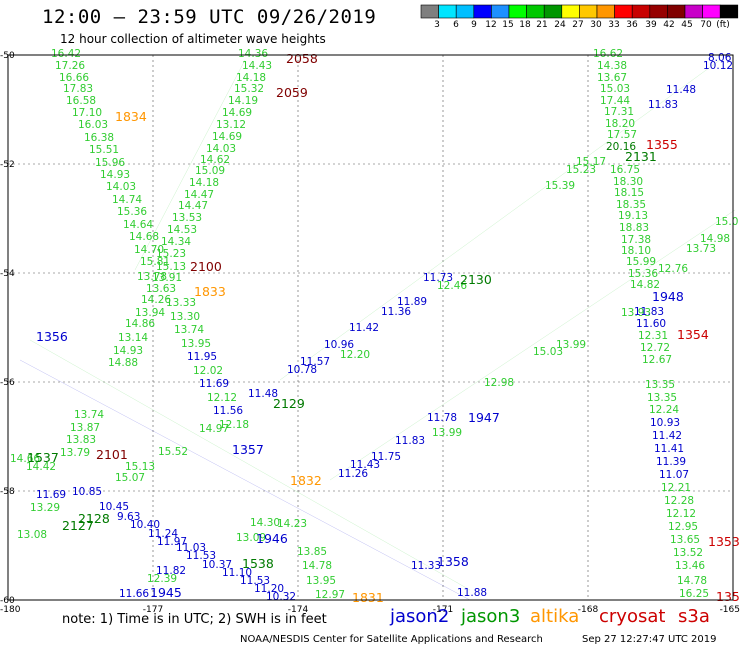  I want to click on y-tick-label: -52, so click(7, 165).